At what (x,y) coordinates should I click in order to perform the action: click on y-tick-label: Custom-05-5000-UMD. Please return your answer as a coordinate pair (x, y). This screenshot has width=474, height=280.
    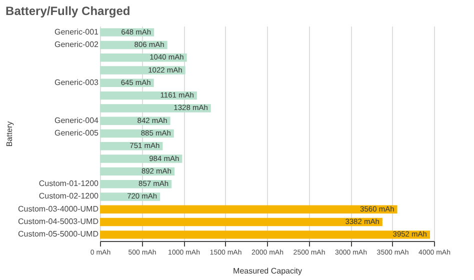
    Looking at the image, I should click on (58, 234).